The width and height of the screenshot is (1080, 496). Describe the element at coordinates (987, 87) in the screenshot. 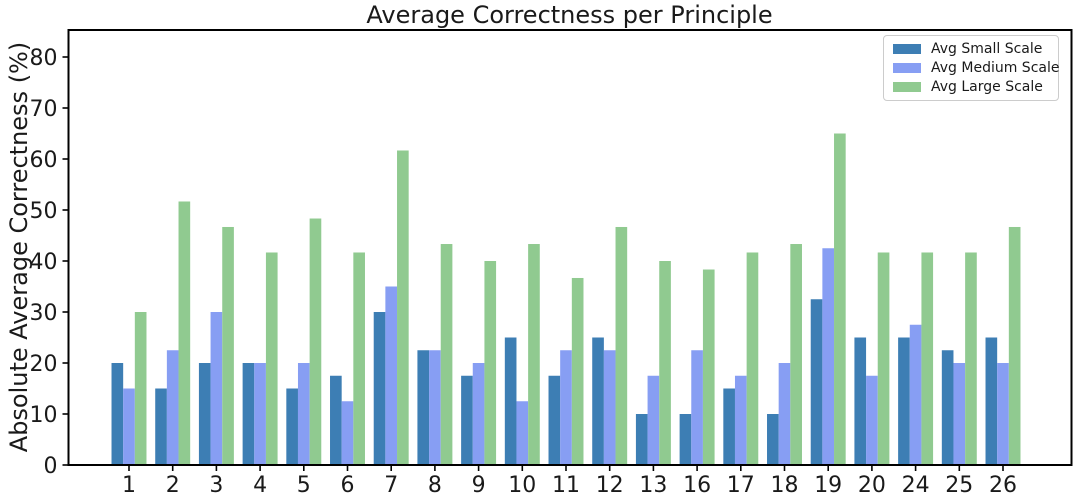

I see `legend-label: Avg Large Scale` at that location.